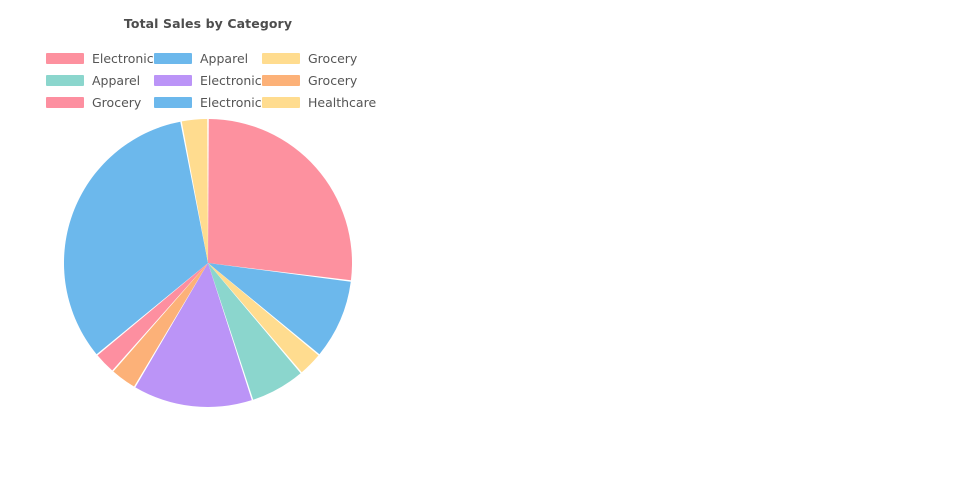 This screenshot has height=500, width=960. Describe the element at coordinates (342, 102) in the screenshot. I see `legend-item-label: Healthcare` at that location.